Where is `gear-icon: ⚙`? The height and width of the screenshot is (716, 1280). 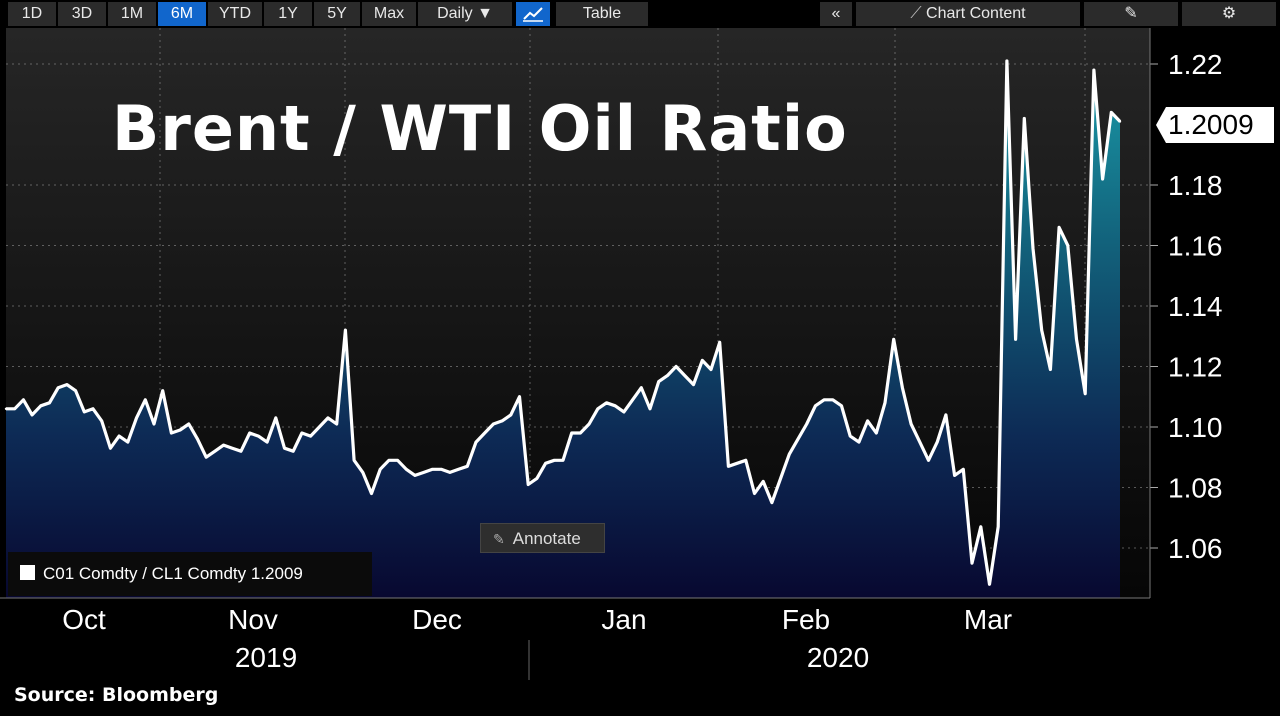
gear-icon: ⚙ is located at coordinates (1229, 14).